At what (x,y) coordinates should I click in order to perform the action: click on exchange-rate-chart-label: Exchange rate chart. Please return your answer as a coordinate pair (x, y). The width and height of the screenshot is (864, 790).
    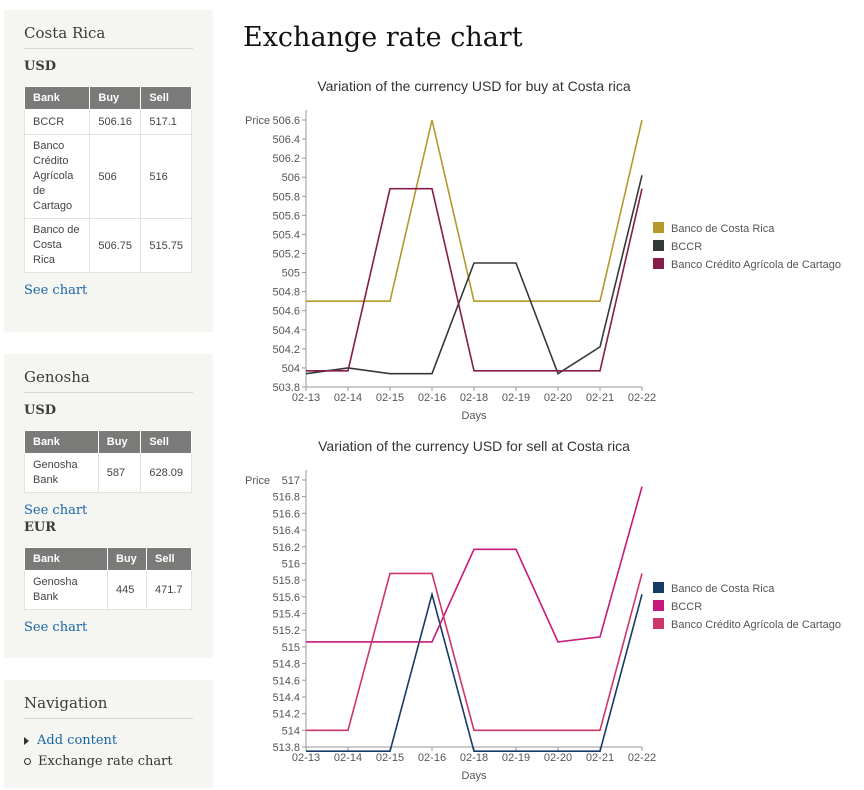
    Looking at the image, I should click on (105, 761).